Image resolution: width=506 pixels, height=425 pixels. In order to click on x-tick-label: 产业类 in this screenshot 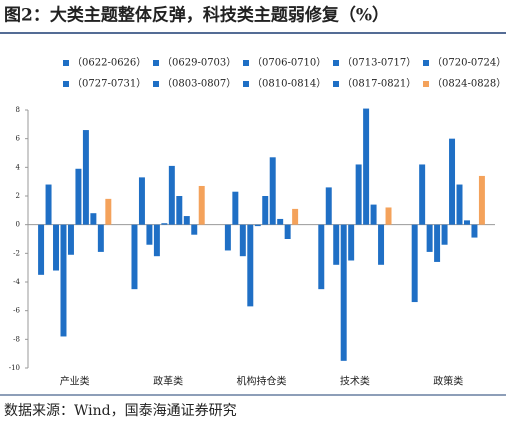, I will do `click(75, 381)`.